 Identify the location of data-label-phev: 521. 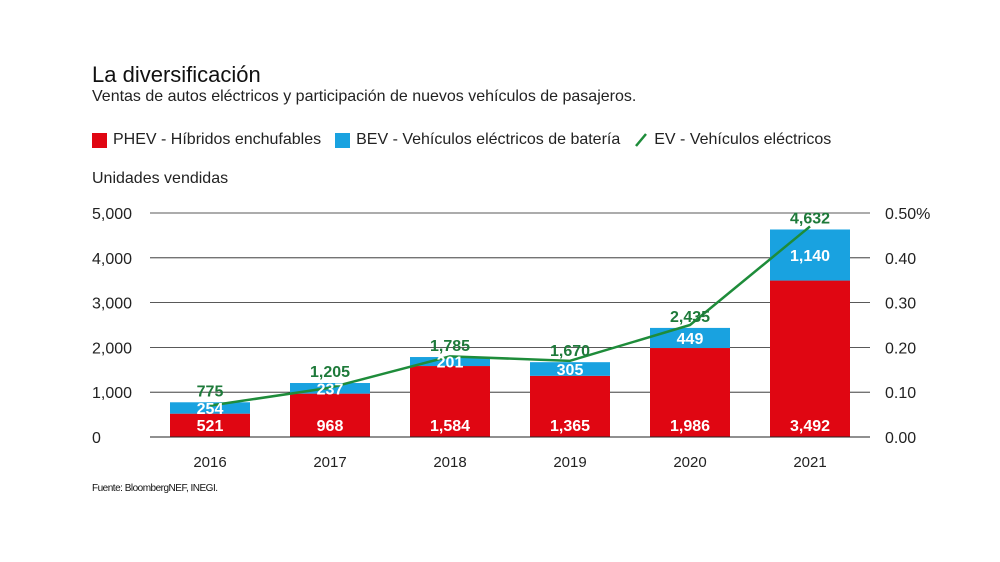
(210, 426).